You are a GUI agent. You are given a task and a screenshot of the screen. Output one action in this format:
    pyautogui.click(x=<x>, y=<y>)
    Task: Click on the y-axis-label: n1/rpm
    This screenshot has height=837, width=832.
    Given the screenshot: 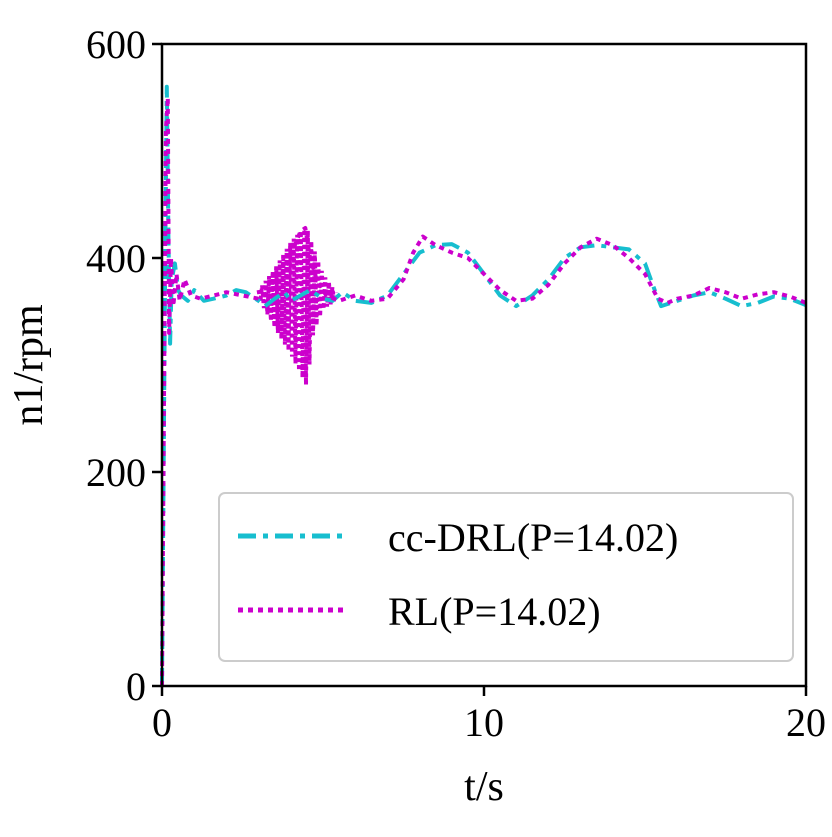 What is the action you would take?
    pyautogui.click(x=29, y=365)
    